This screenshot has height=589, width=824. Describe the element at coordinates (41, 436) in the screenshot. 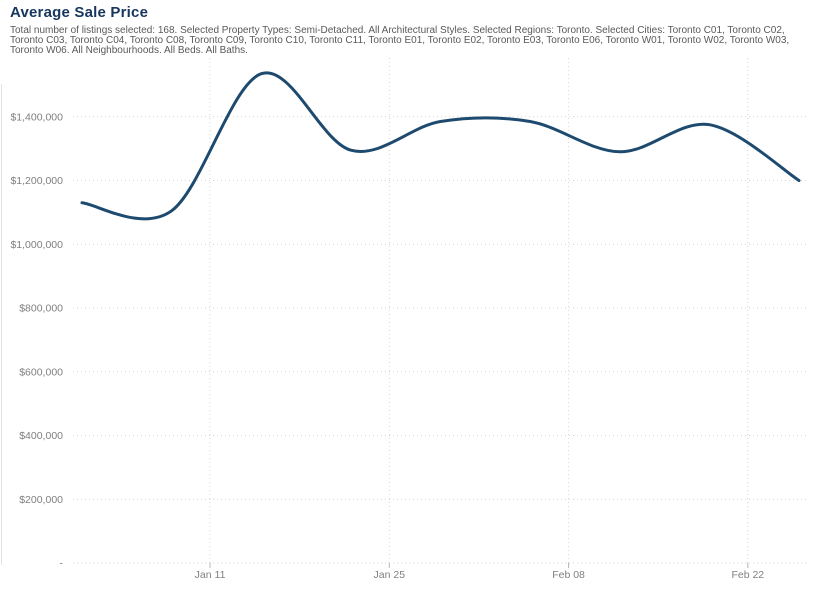

I see `y-axis-tick-label: $400,000` at that location.